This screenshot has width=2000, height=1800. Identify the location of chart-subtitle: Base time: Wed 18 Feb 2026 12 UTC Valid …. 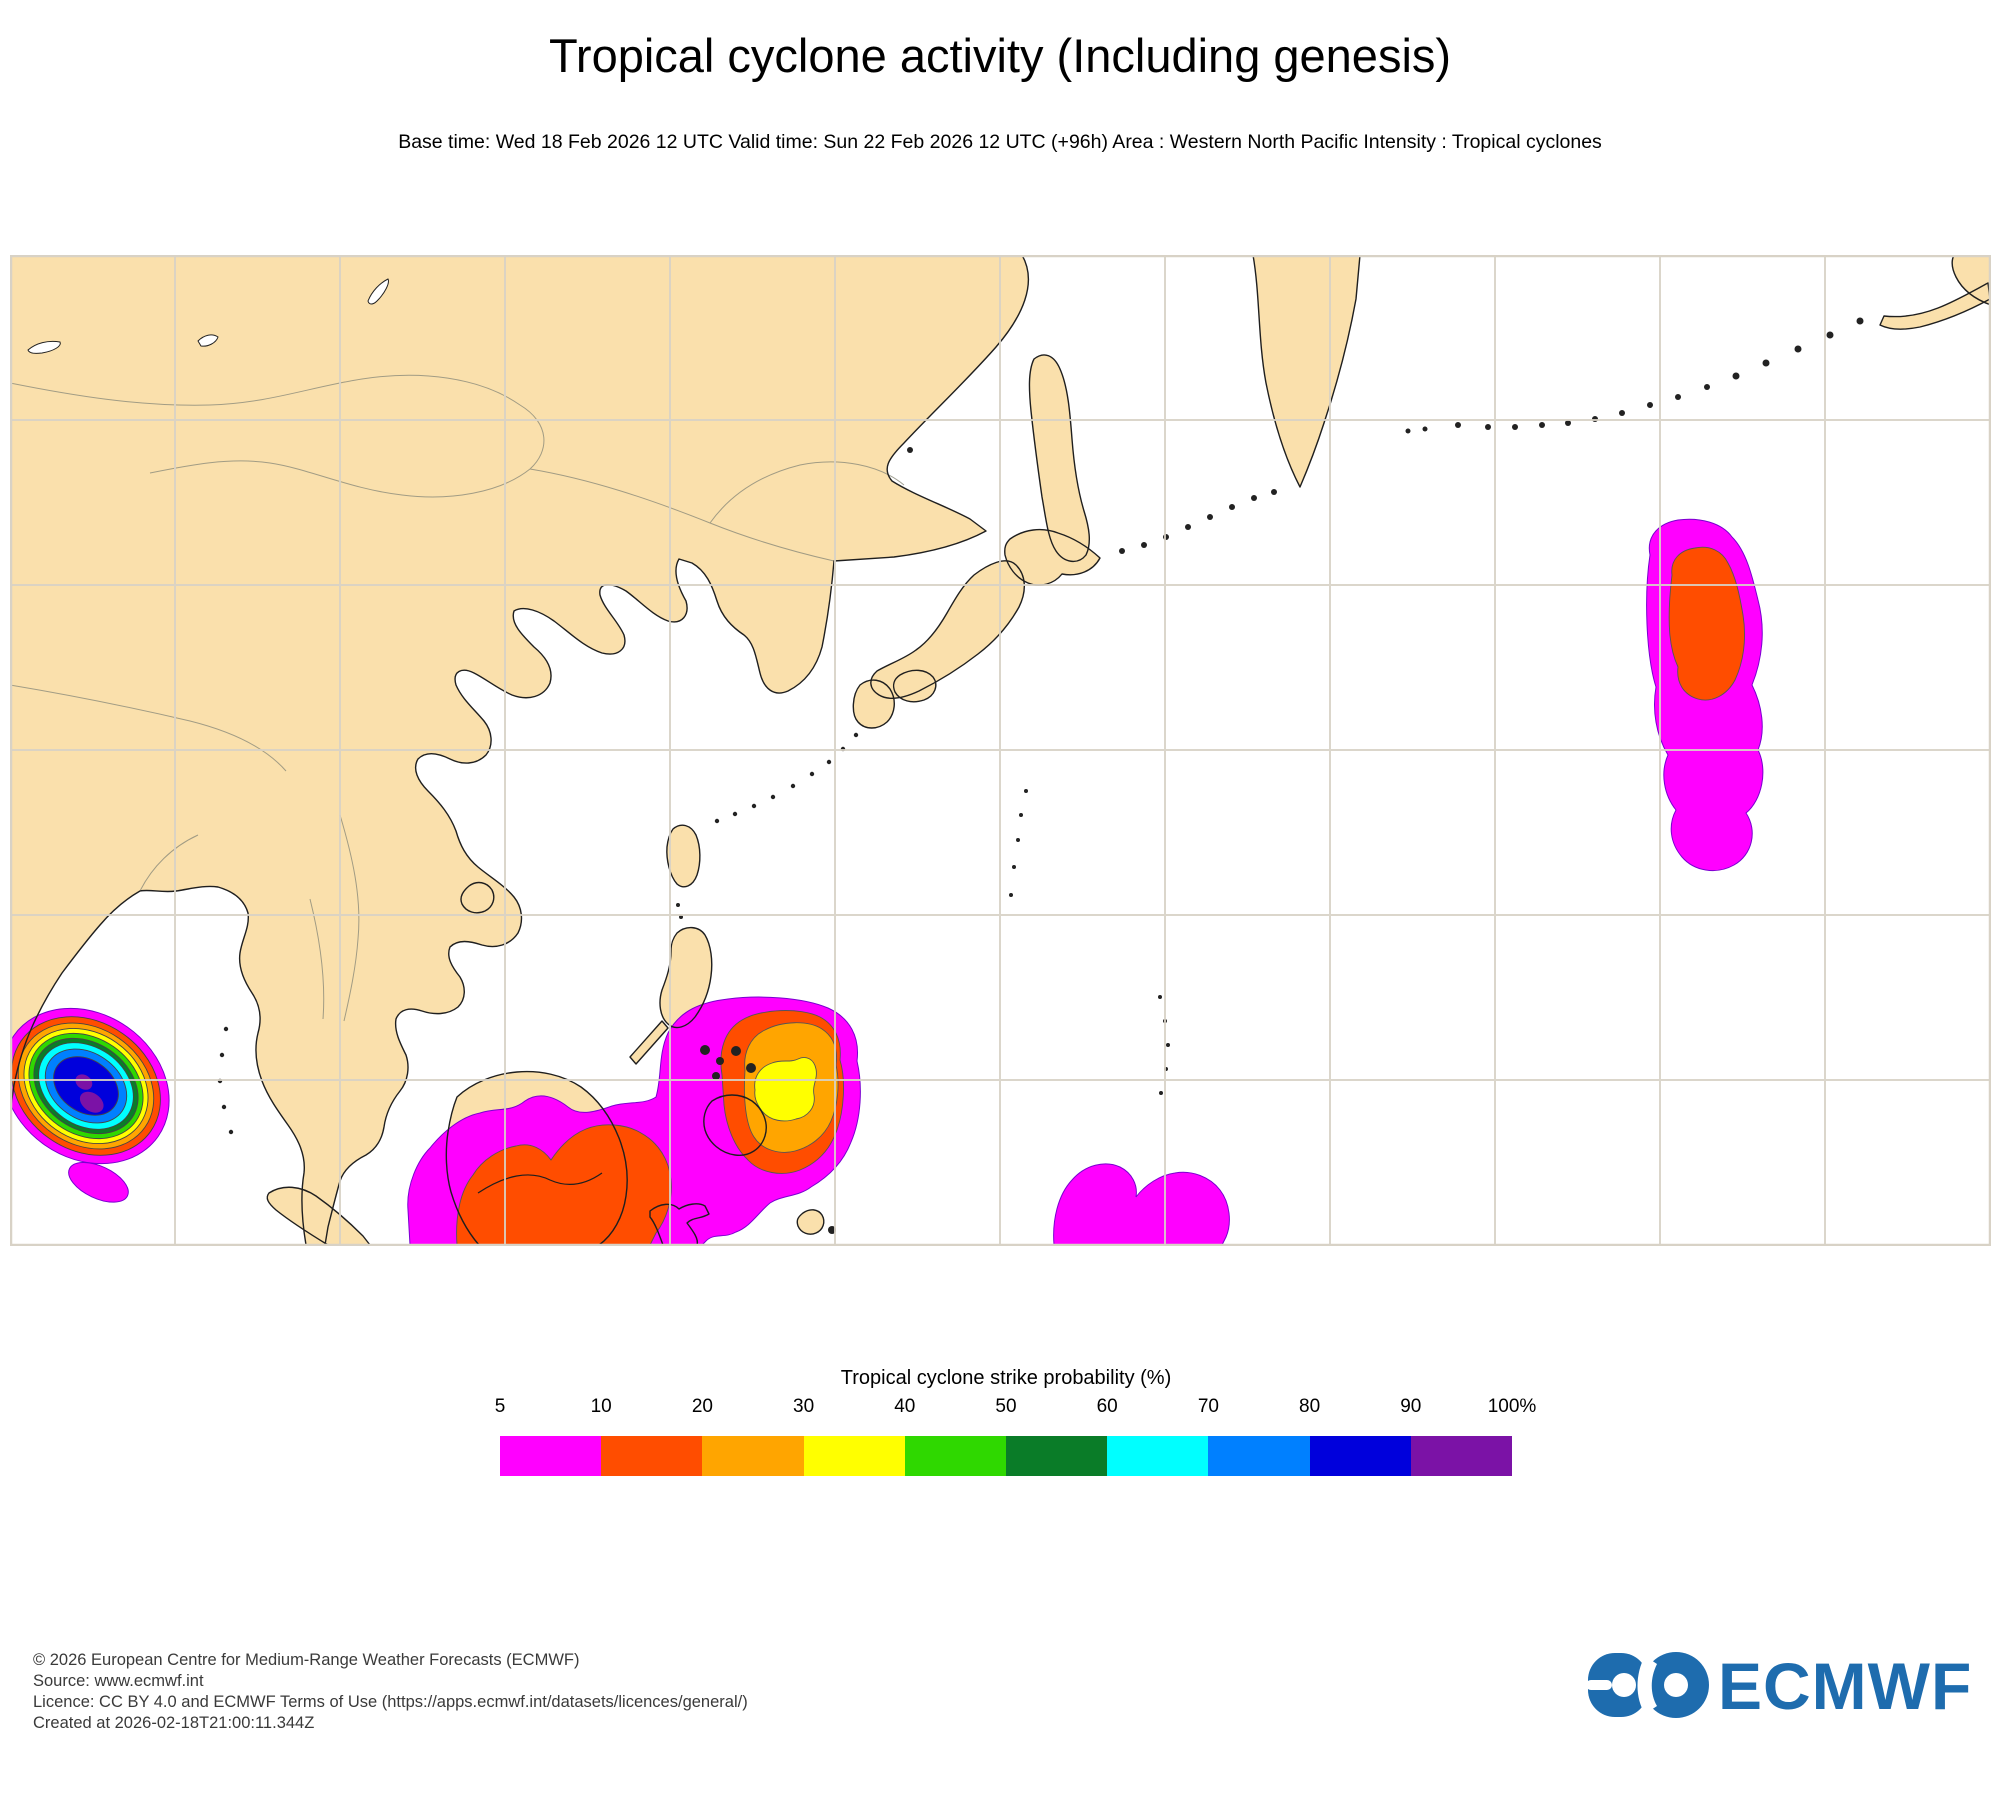
(1000, 142).